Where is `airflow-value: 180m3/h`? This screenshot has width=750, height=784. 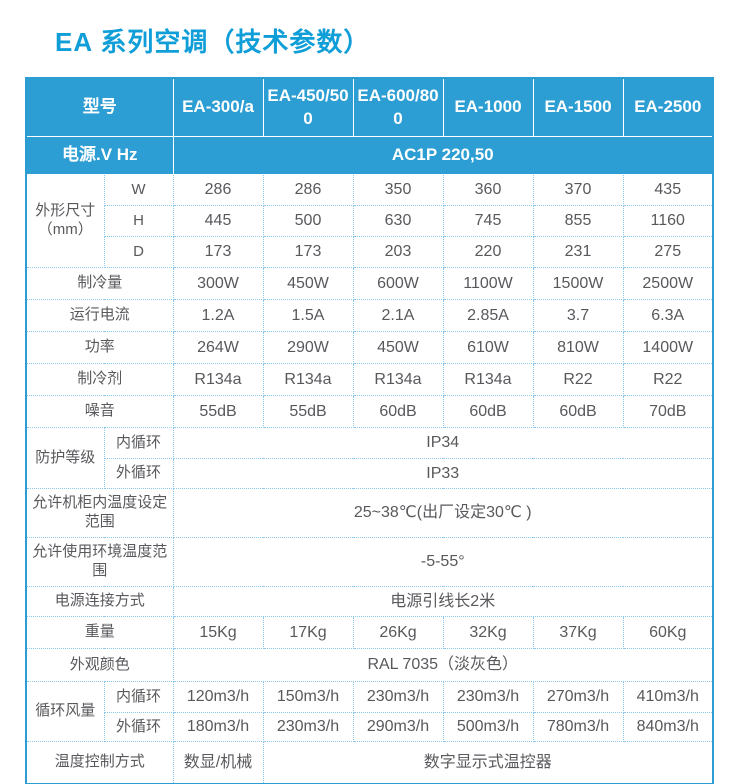
airflow-value: 180m3/h is located at coordinates (218, 727).